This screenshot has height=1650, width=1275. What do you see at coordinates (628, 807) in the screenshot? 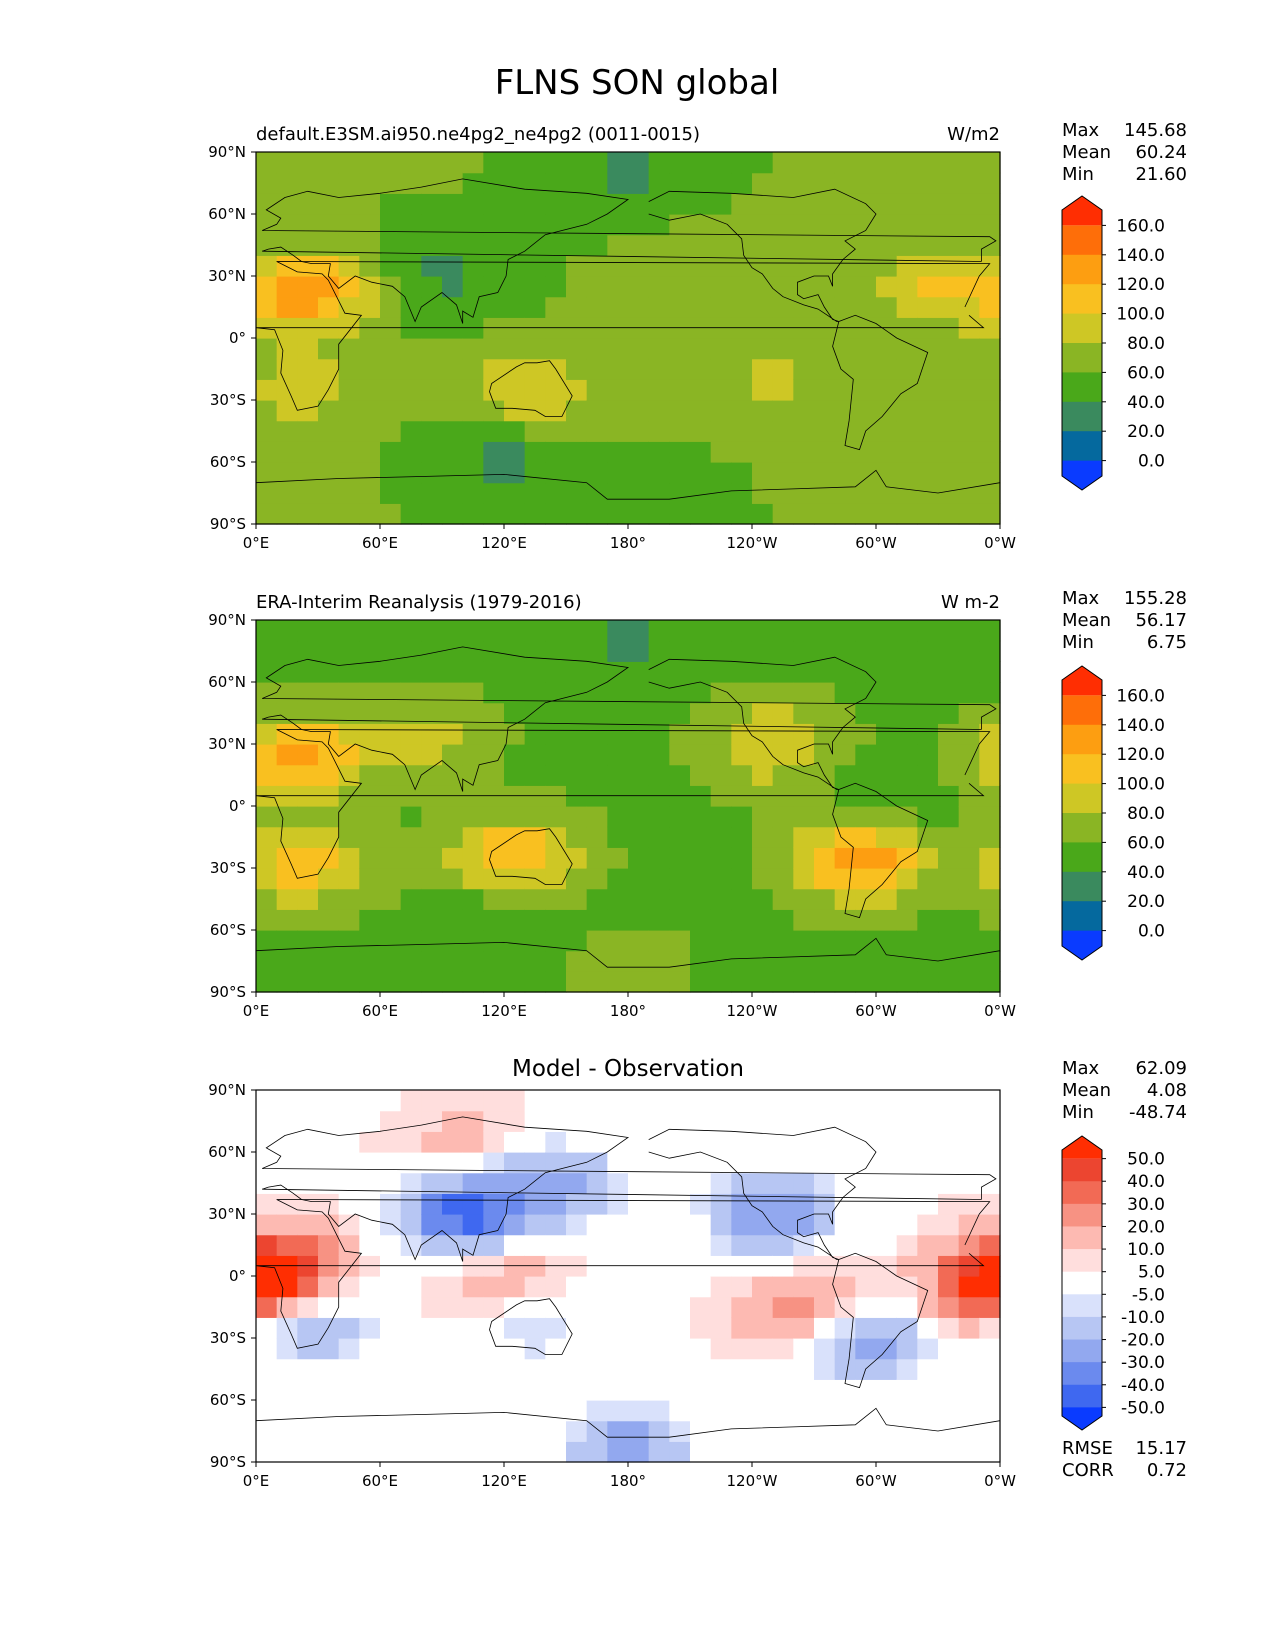
I see `coastlines` at bounding box center [628, 807].